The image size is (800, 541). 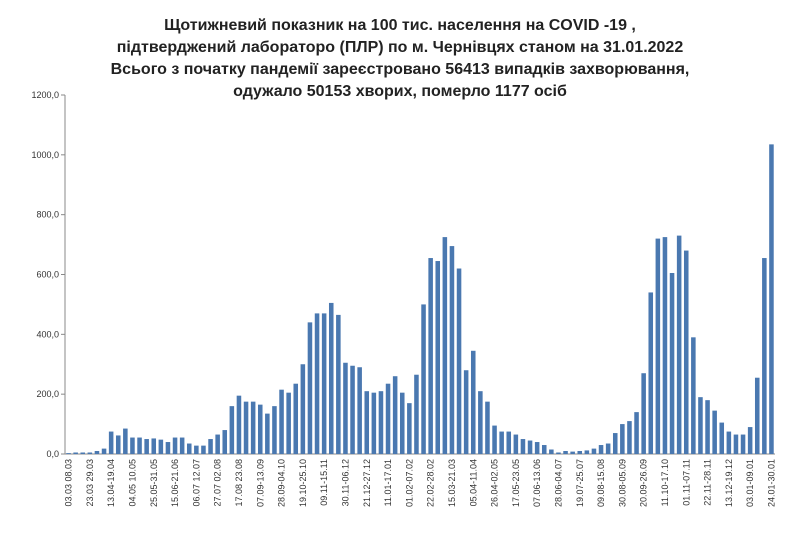 What do you see at coordinates (644, 483) in the screenshot?
I see `x-tick-label: 20.09-26.09` at bounding box center [644, 483].